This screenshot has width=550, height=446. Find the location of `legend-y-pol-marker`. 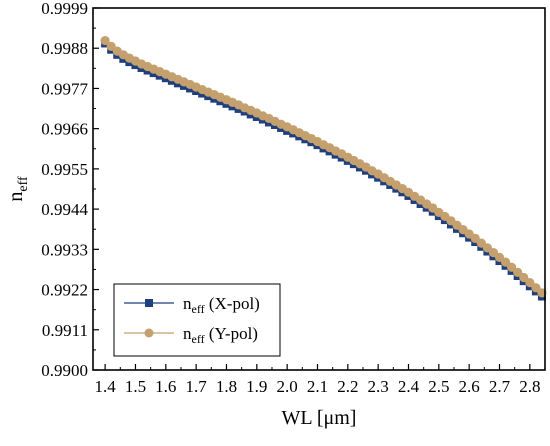

legend-y-pol-marker is located at coordinates (149, 333).